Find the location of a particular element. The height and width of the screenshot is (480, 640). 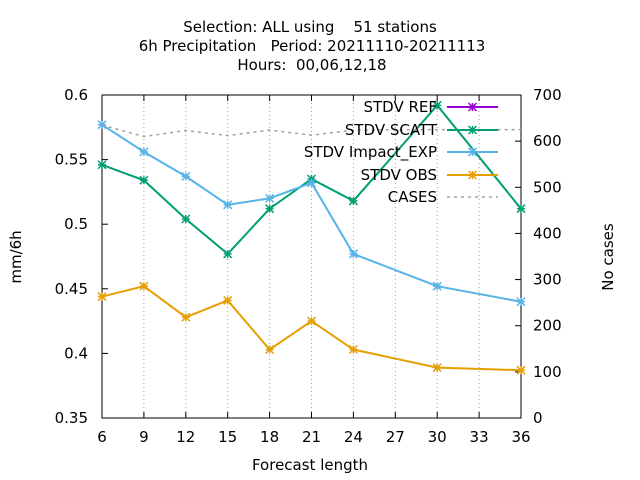

y2-tick-label-600: 600 is located at coordinates (547, 141).